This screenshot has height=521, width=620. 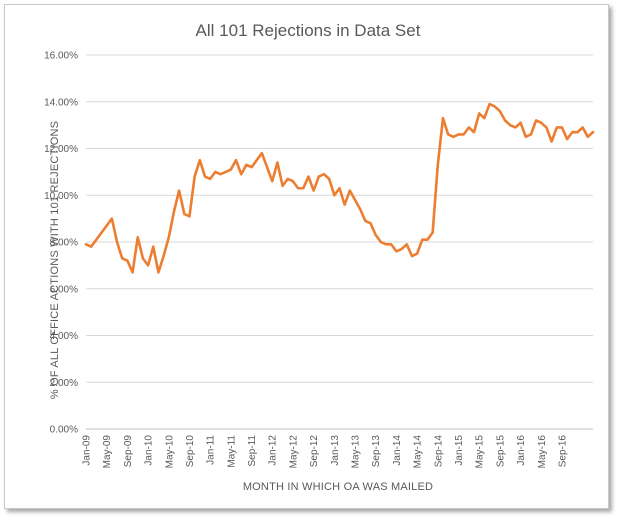 I want to click on y-tick-label: 0.00%, so click(x=64, y=430).